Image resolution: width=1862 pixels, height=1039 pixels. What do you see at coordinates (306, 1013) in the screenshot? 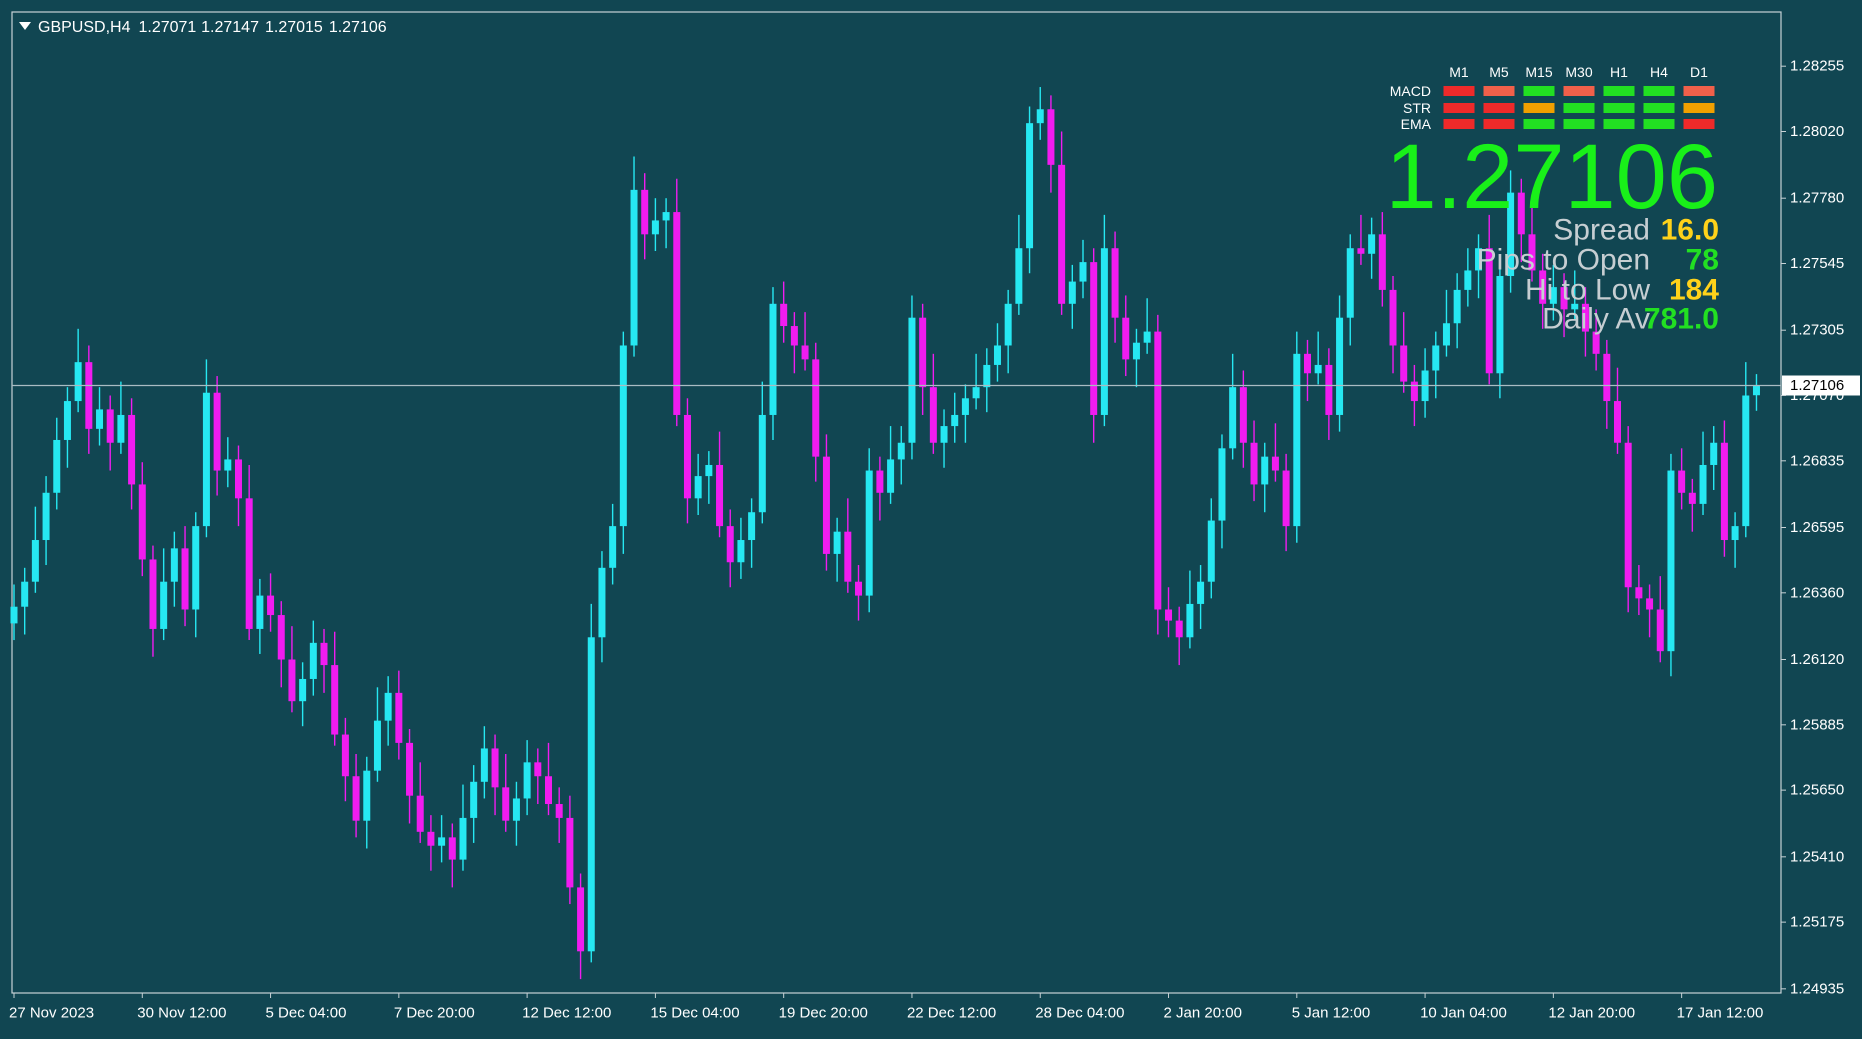
I see `x-tick-label: 5 Dec 04:00` at bounding box center [306, 1013].